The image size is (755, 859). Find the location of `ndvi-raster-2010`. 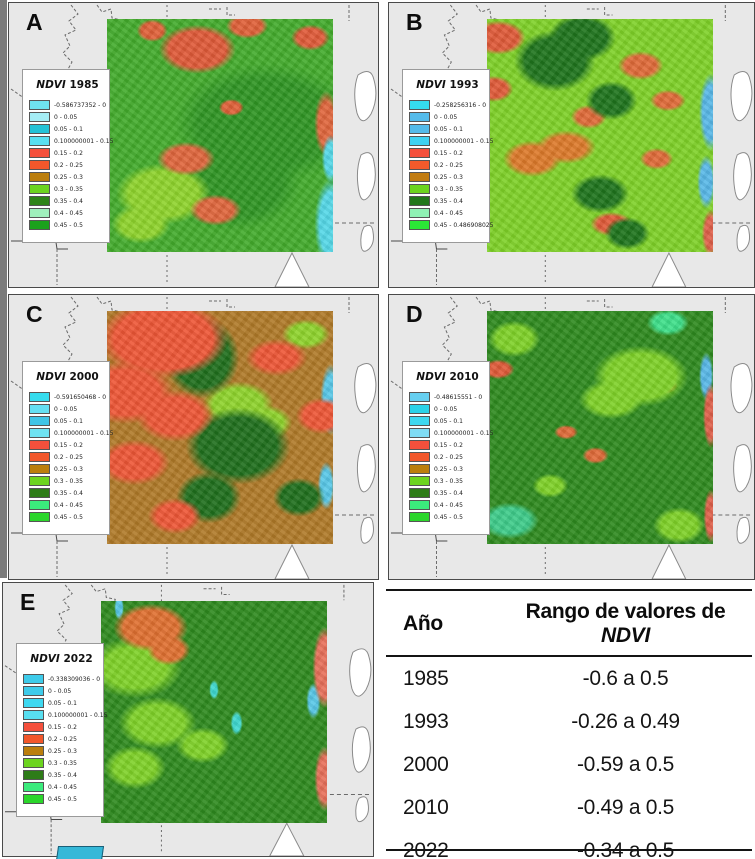

ndvi-raster-2010 is located at coordinates (600, 427).